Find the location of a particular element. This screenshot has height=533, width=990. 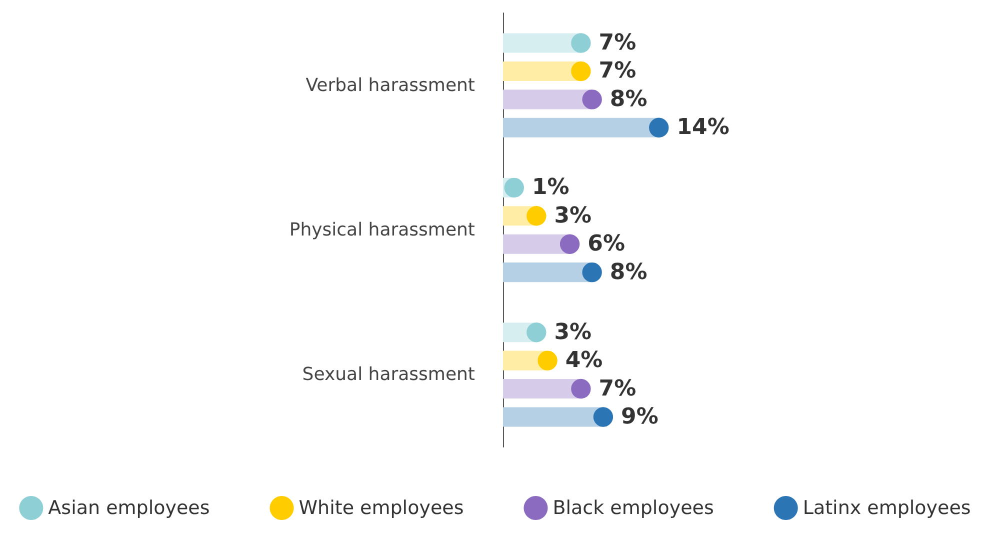

y-tick-label: Sexual harassment is located at coordinates (388, 375).